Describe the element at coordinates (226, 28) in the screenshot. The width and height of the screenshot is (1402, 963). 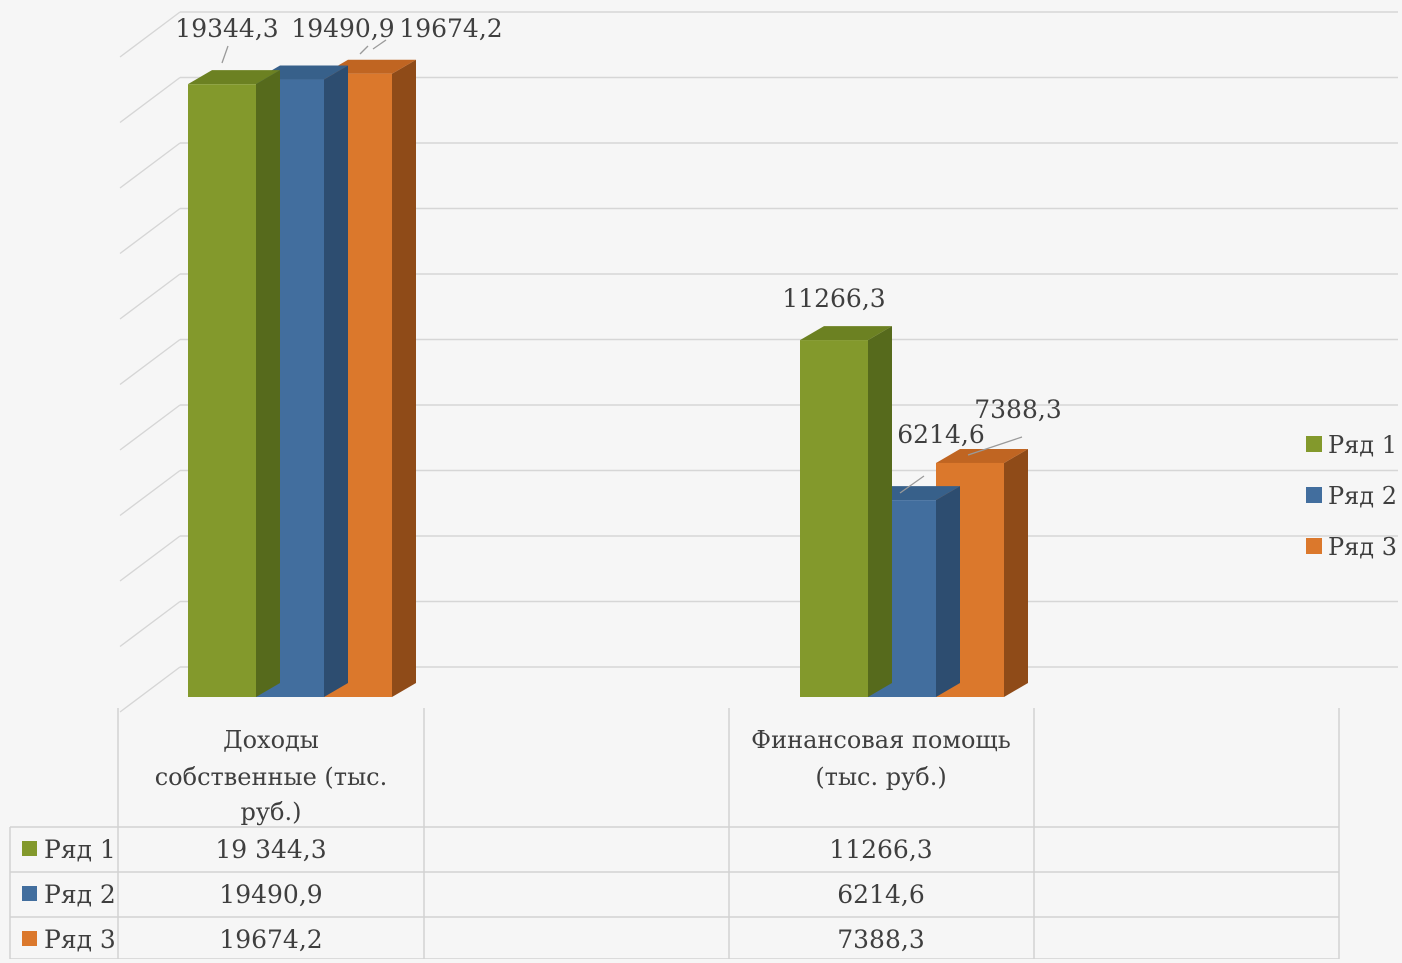
I see `data-label: 19344,3` at that location.